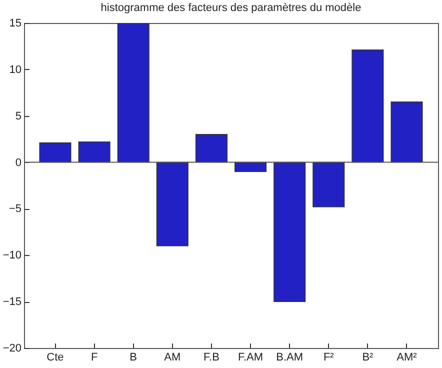  What do you see at coordinates (251, 358) in the screenshot?
I see `x-tick-label: F.AM` at bounding box center [251, 358].